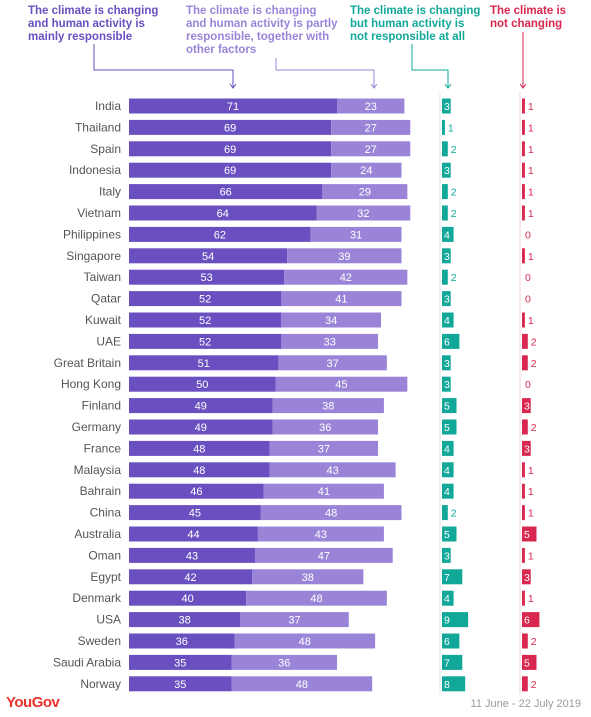  What do you see at coordinates (163, 66) in the screenshot?
I see `legend-connector-line` at bounding box center [163, 66].